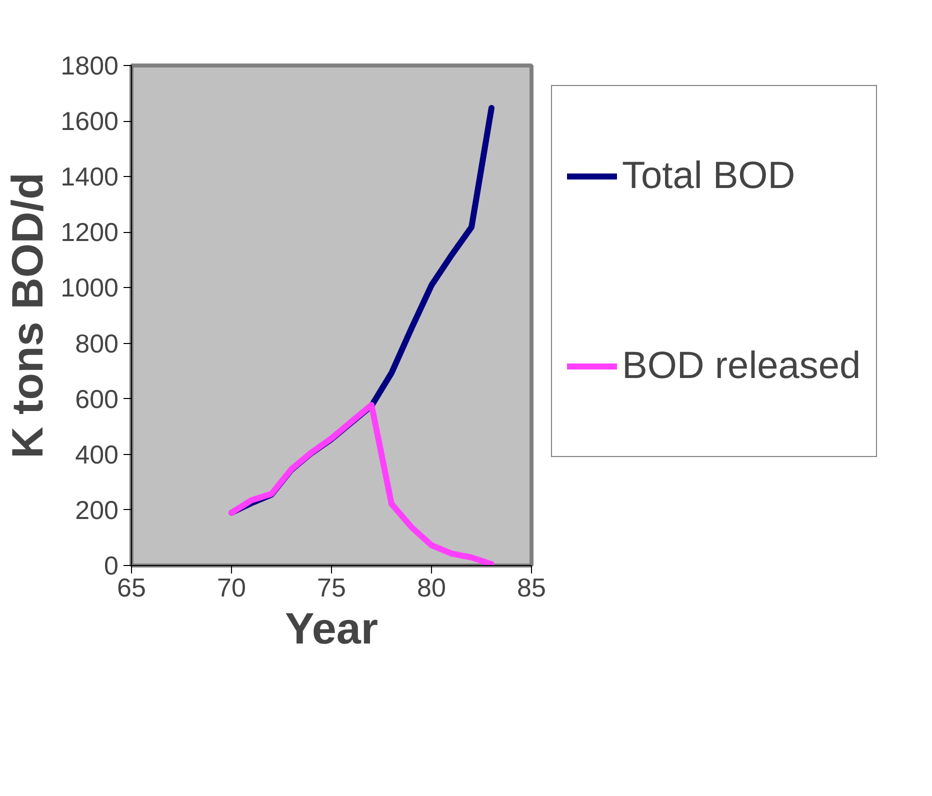 This screenshot has width=932, height=796. Describe the element at coordinates (431, 587) in the screenshot. I see `x-tick-label: 80` at that location.